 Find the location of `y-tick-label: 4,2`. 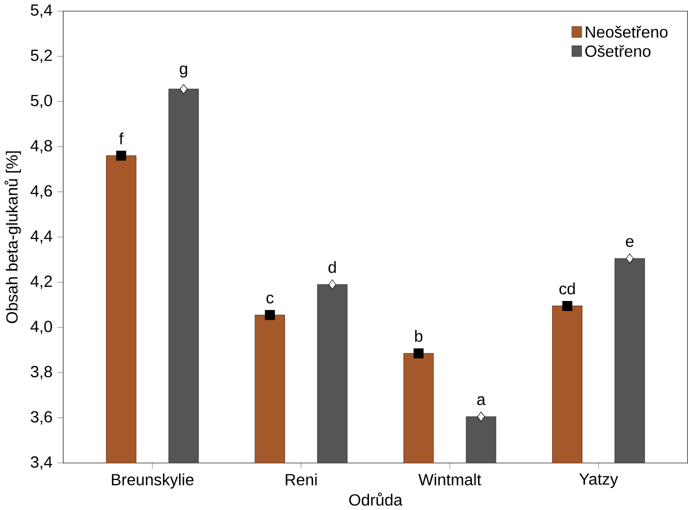

y-tick-label: 4,2 is located at coordinates (41, 282).